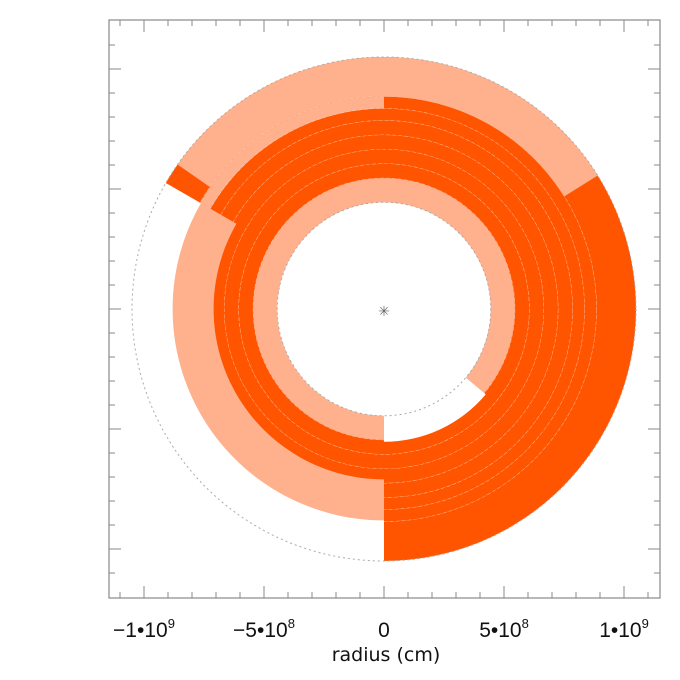 The image size is (680, 680). Describe the element at coordinates (144, 629) in the screenshot. I see `x-tick-label: −1•109` at that location.